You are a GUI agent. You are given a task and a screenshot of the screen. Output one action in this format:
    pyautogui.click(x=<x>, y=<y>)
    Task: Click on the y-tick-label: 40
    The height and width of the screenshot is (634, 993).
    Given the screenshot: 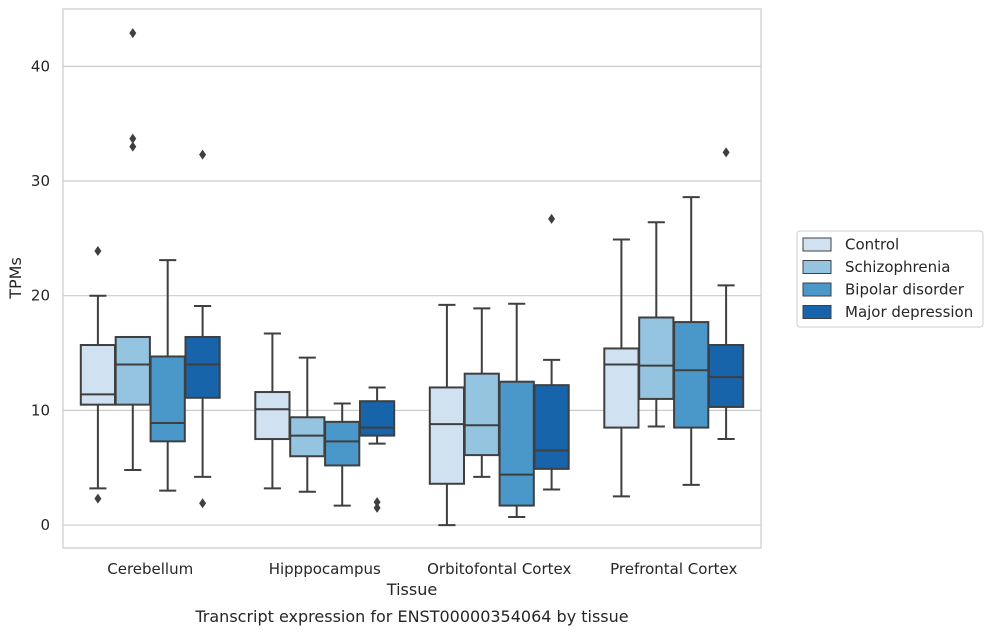 What is the action you would take?
    pyautogui.click(x=40, y=66)
    